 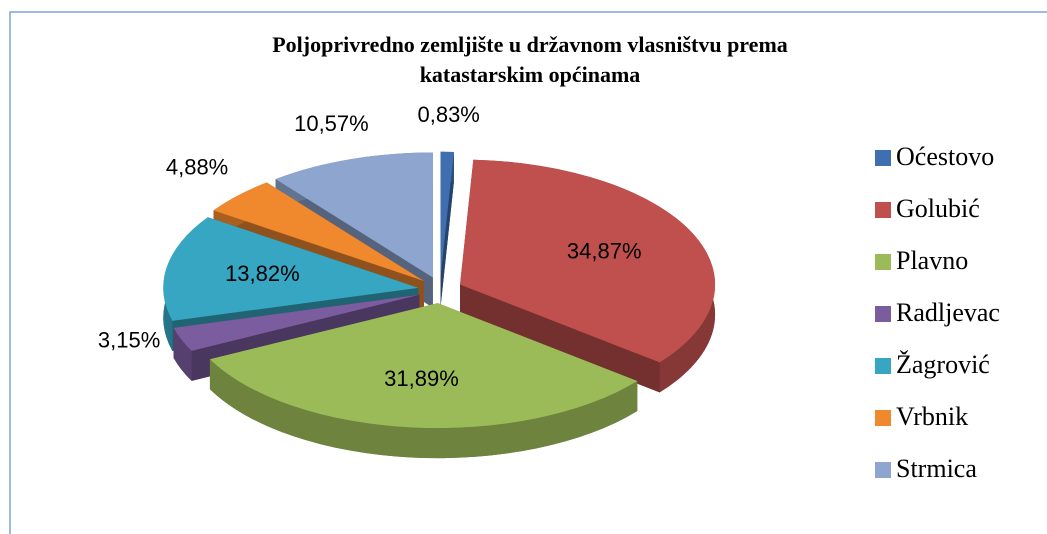 I want to click on data-label: 0,83%, so click(x=448, y=114).